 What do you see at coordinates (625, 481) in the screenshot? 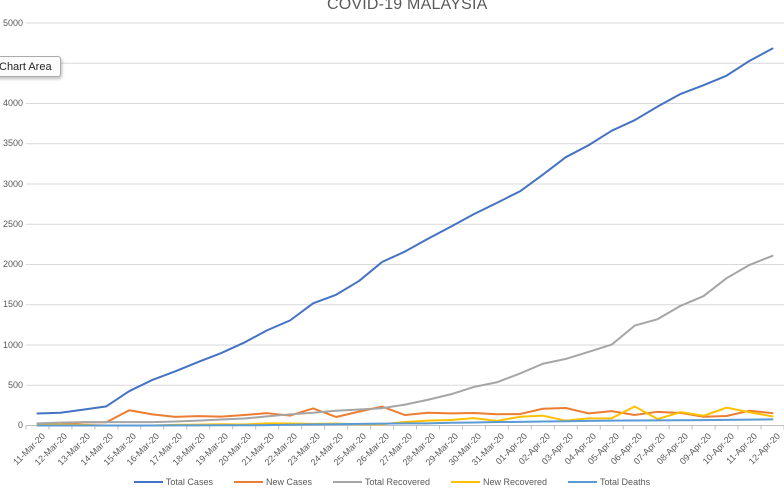
I see `legend-label: Total Deaths` at bounding box center [625, 481].